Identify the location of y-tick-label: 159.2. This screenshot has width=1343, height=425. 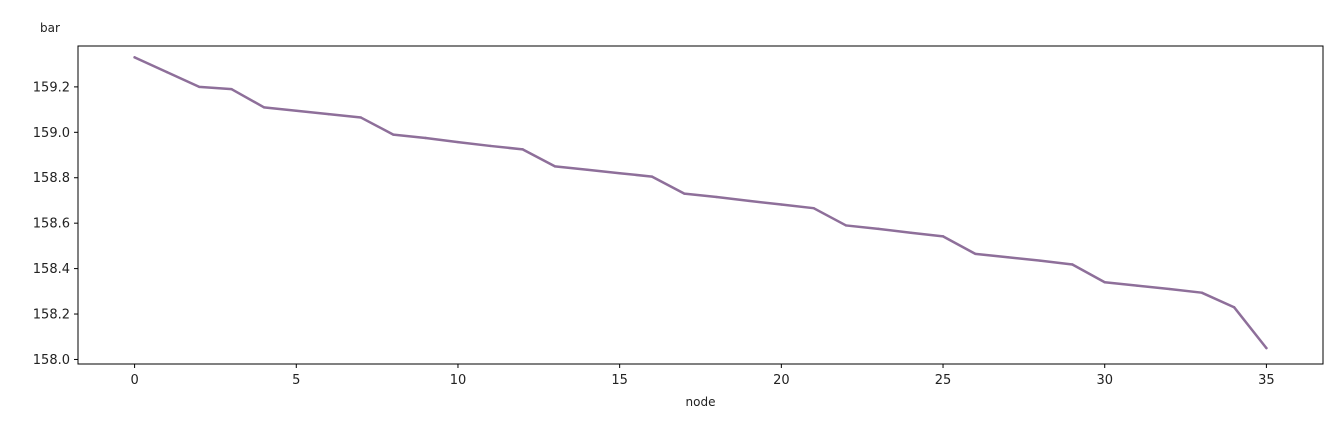
(51, 87).